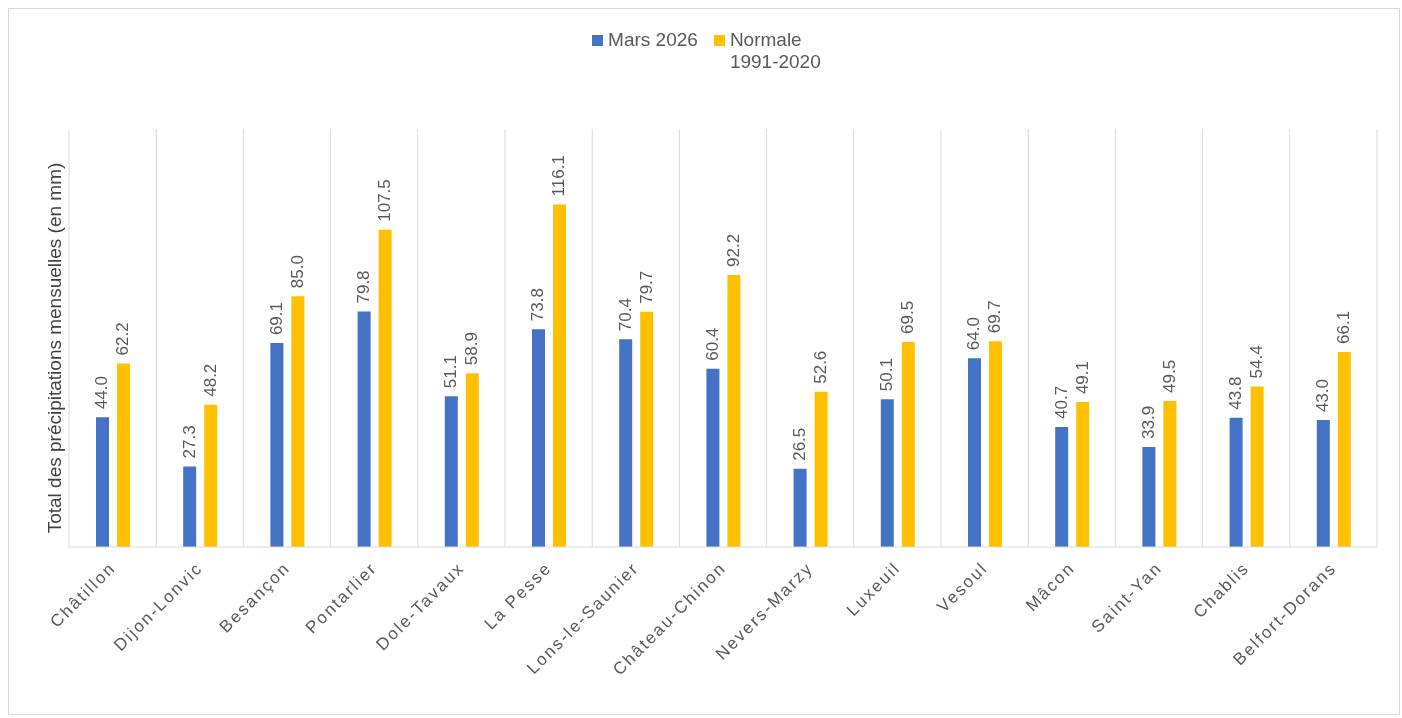  I want to click on legend-label: Normale 1991-2020, so click(775, 51).